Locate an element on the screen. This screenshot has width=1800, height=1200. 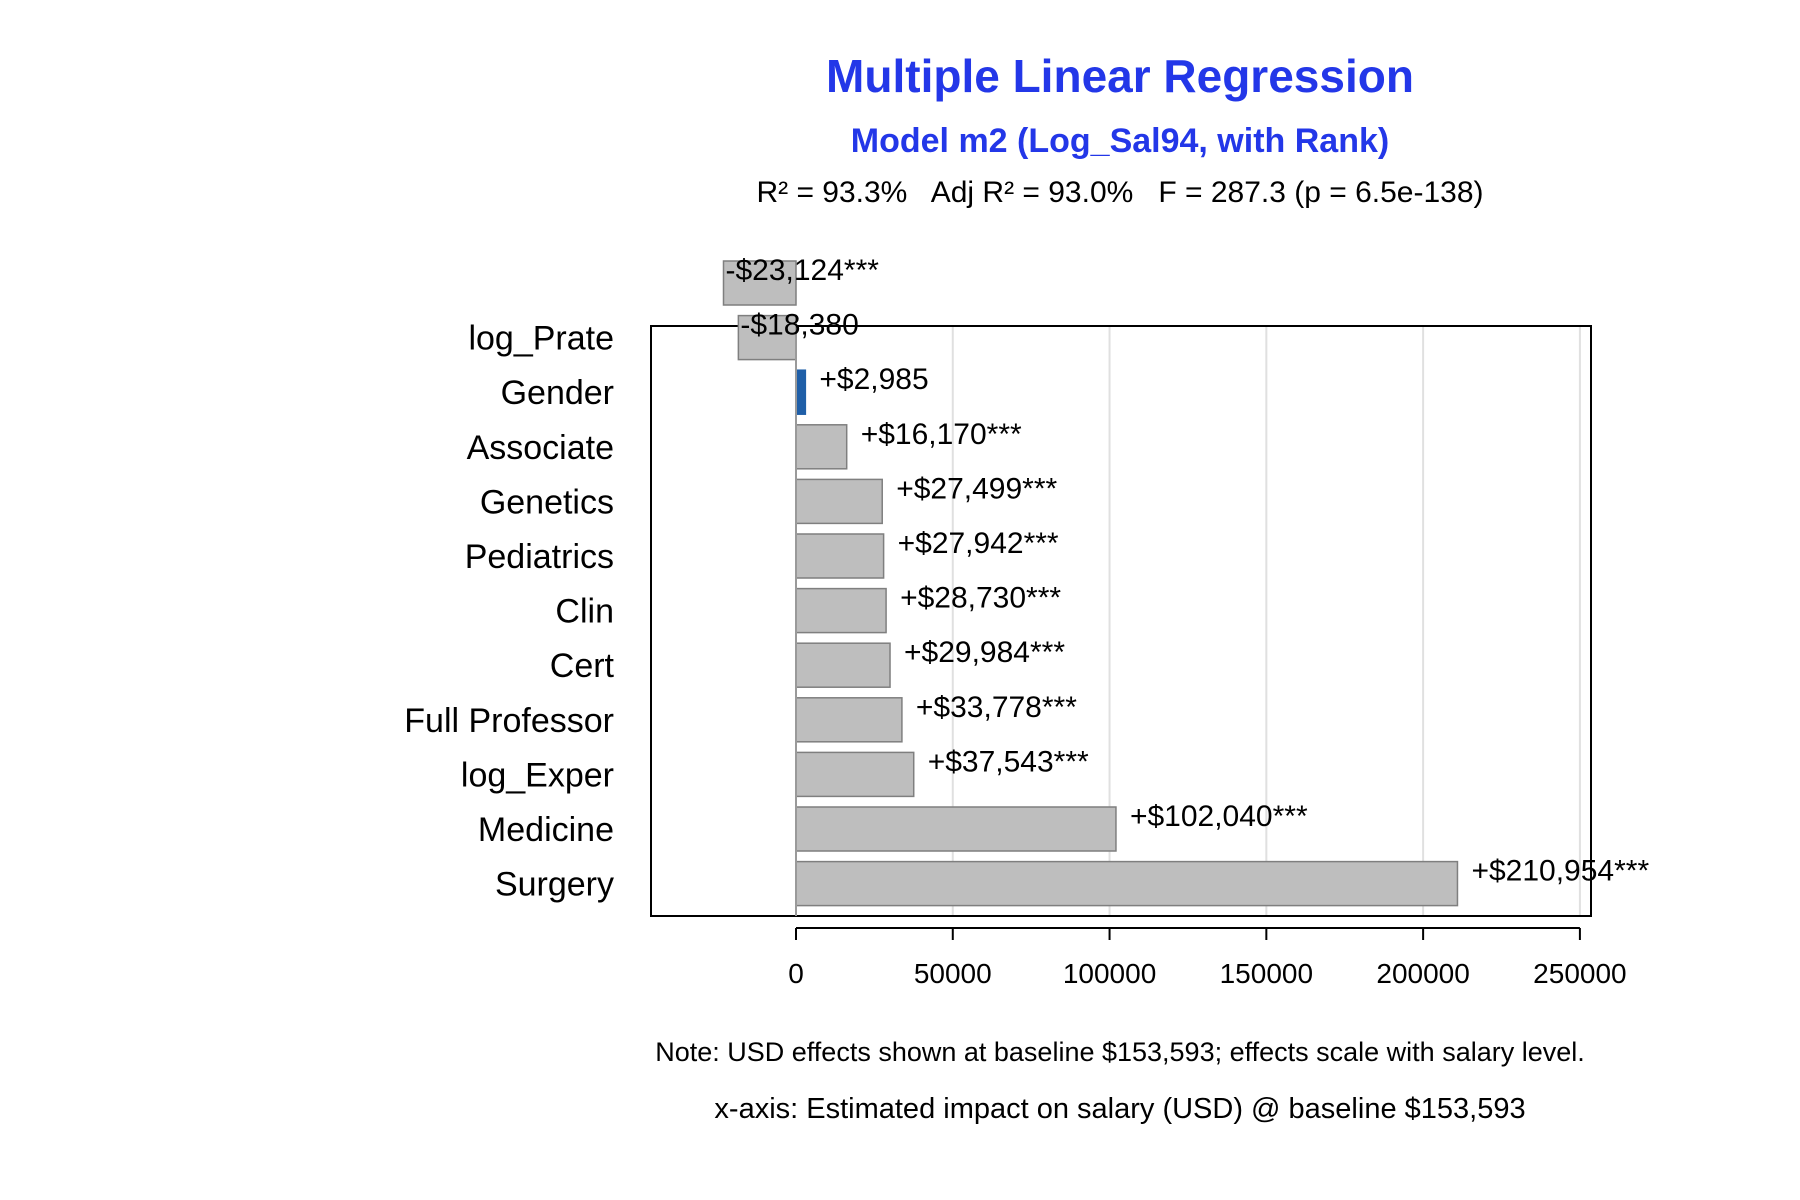
value-label: -$23,124*** is located at coordinates (802, 270).